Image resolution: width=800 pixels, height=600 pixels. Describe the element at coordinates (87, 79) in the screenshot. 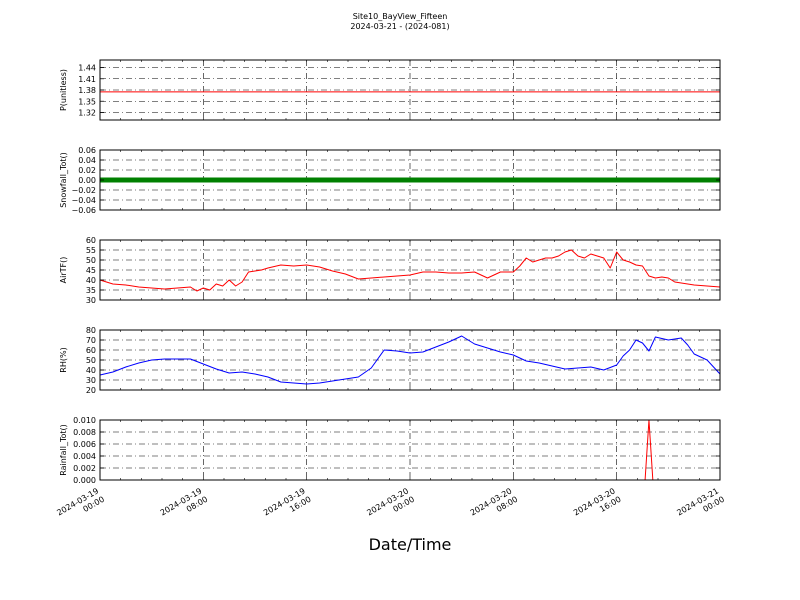

I see `y-tick-label: 1.41` at that location.